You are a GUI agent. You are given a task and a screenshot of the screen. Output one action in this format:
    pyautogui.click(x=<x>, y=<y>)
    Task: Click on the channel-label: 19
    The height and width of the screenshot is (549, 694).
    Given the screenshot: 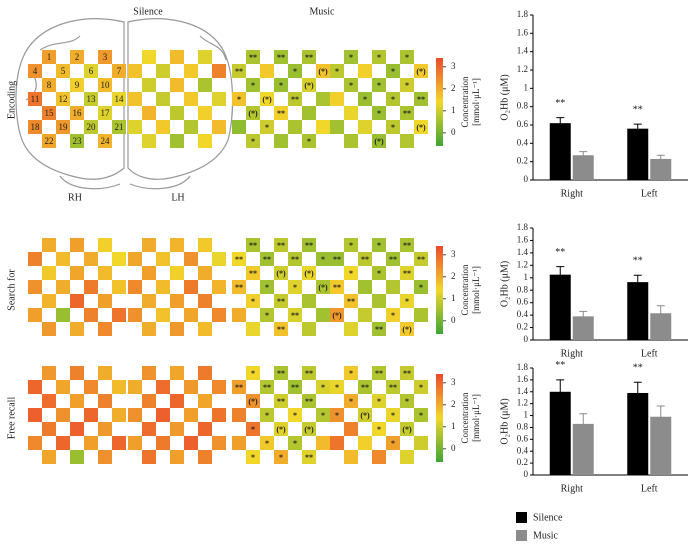 What is the action you would take?
    pyautogui.click(x=64, y=127)
    